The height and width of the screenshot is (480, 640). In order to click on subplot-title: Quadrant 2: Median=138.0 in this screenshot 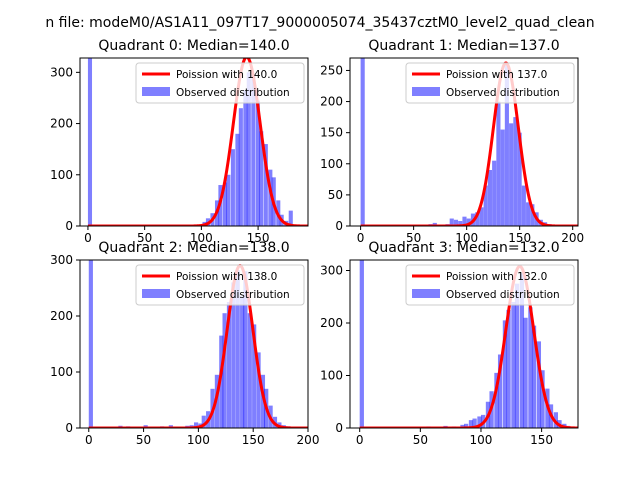, I will do `click(193, 248)`.